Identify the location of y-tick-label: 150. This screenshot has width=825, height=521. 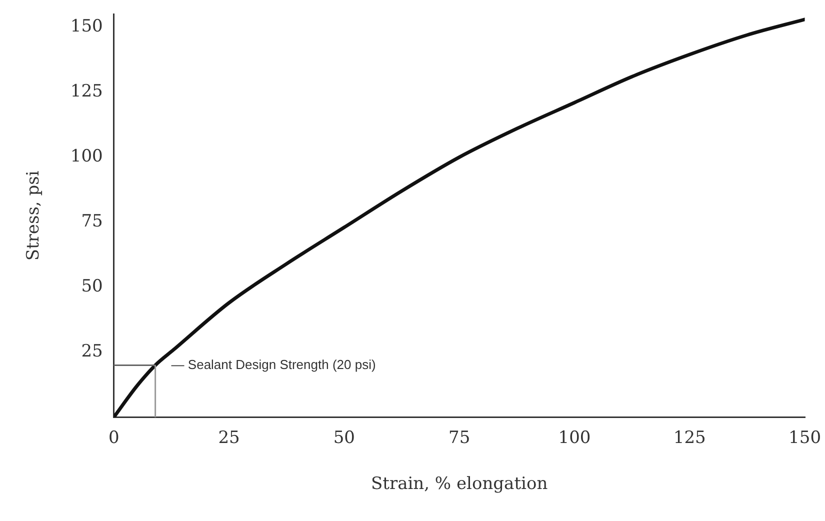
(86, 26).